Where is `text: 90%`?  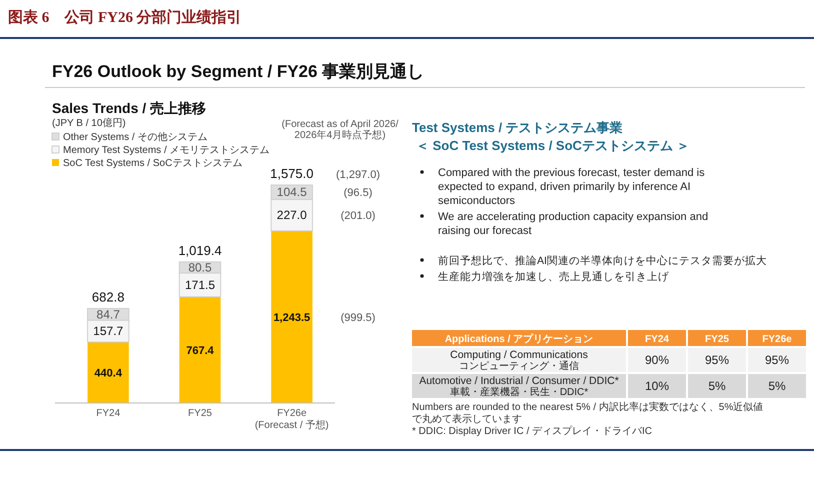 text: 90% is located at coordinates (657, 360).